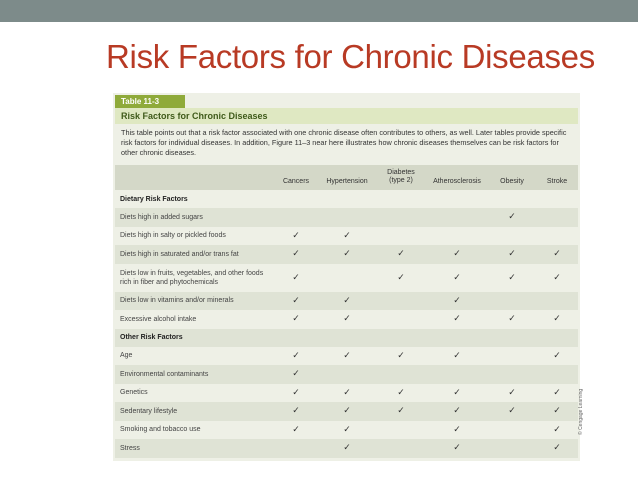 This screenshot has height=479, width=638. Describe the element at coordinates (557, 181) in the screenshot. I see `column-header: Stroke` at that location.